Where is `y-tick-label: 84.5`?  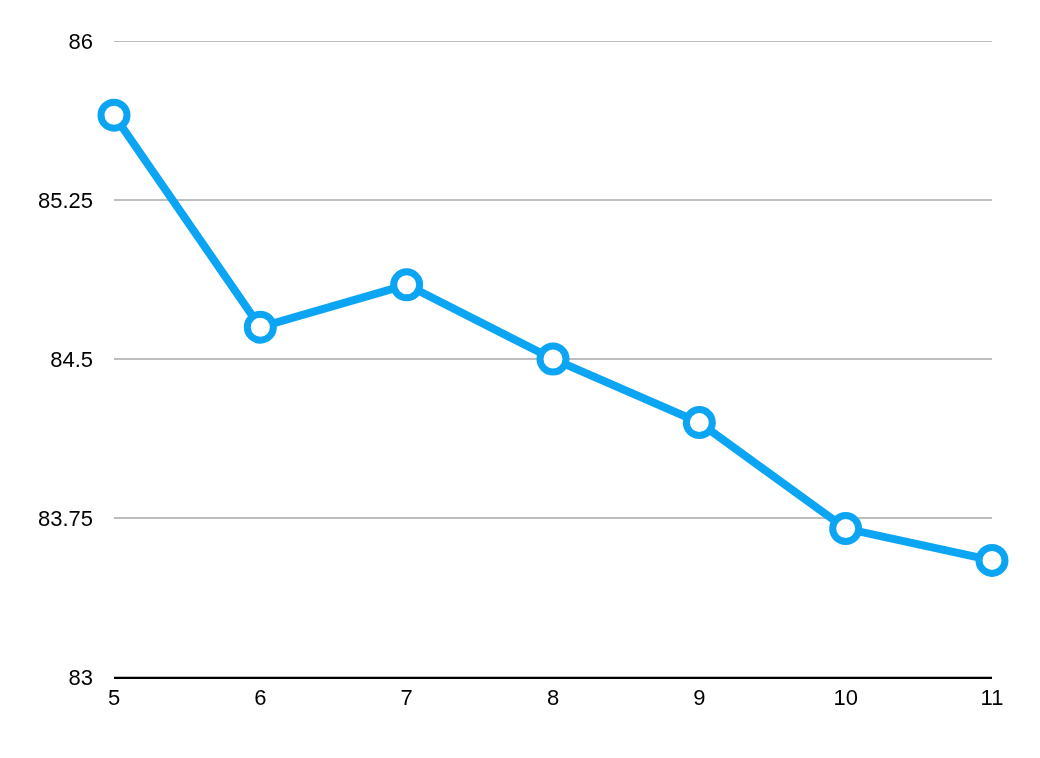
y-tick-label: 84.5 is located at coordinates (71, 359).